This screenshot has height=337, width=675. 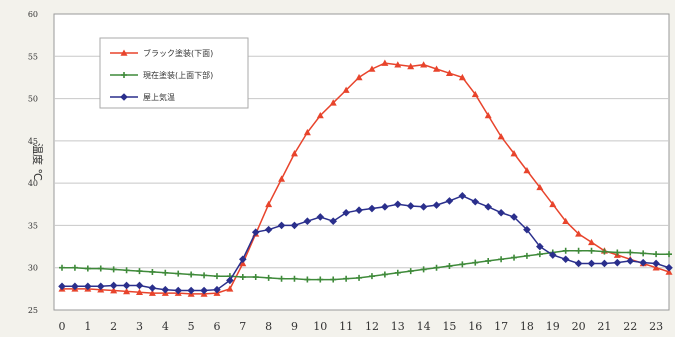 What do you see at coordinates (372, 326) in the screenshot?
I see `x-tick-label: 12` at bounding box center [372, 326].